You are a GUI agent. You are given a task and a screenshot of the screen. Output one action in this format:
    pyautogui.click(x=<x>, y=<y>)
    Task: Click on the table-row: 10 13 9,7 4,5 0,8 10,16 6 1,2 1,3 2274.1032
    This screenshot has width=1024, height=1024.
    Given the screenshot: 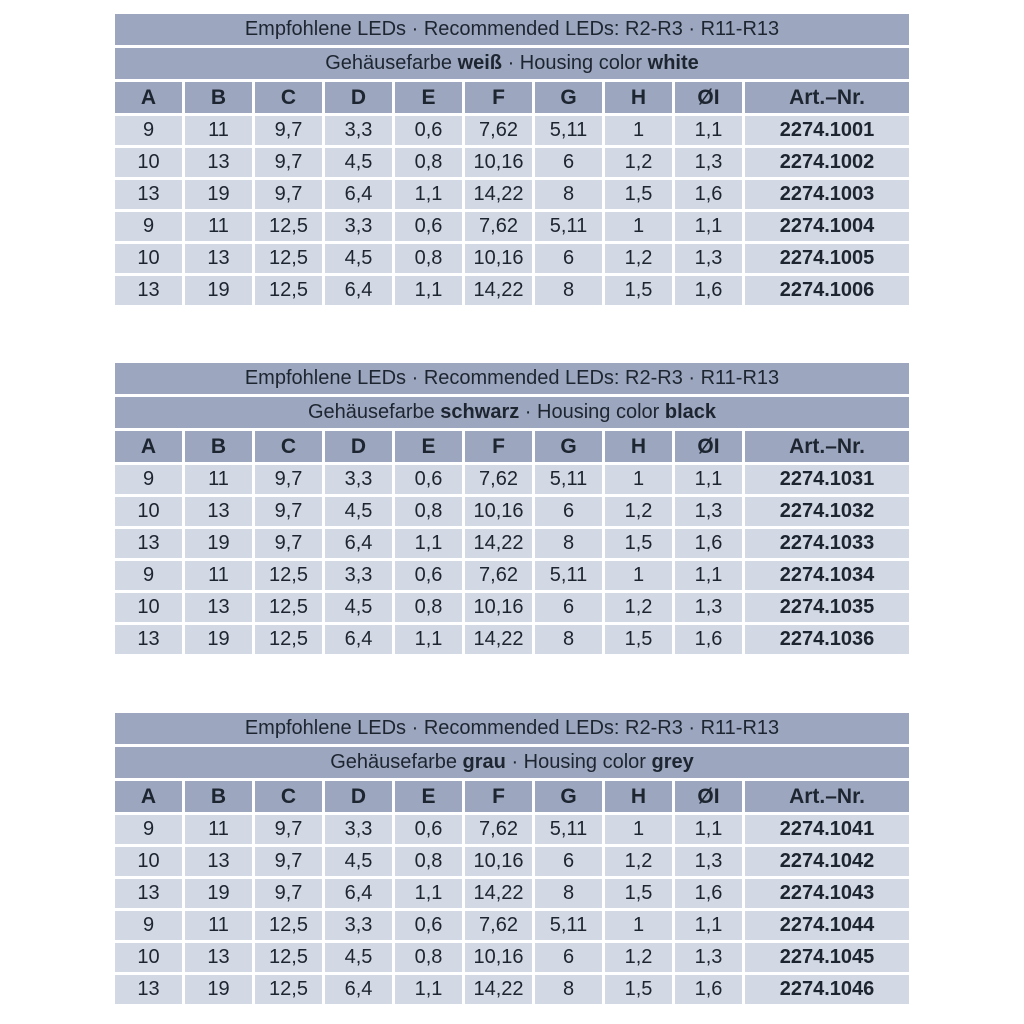 What is the action you would take?
    pyautogui.click(x=512, y=511)
    